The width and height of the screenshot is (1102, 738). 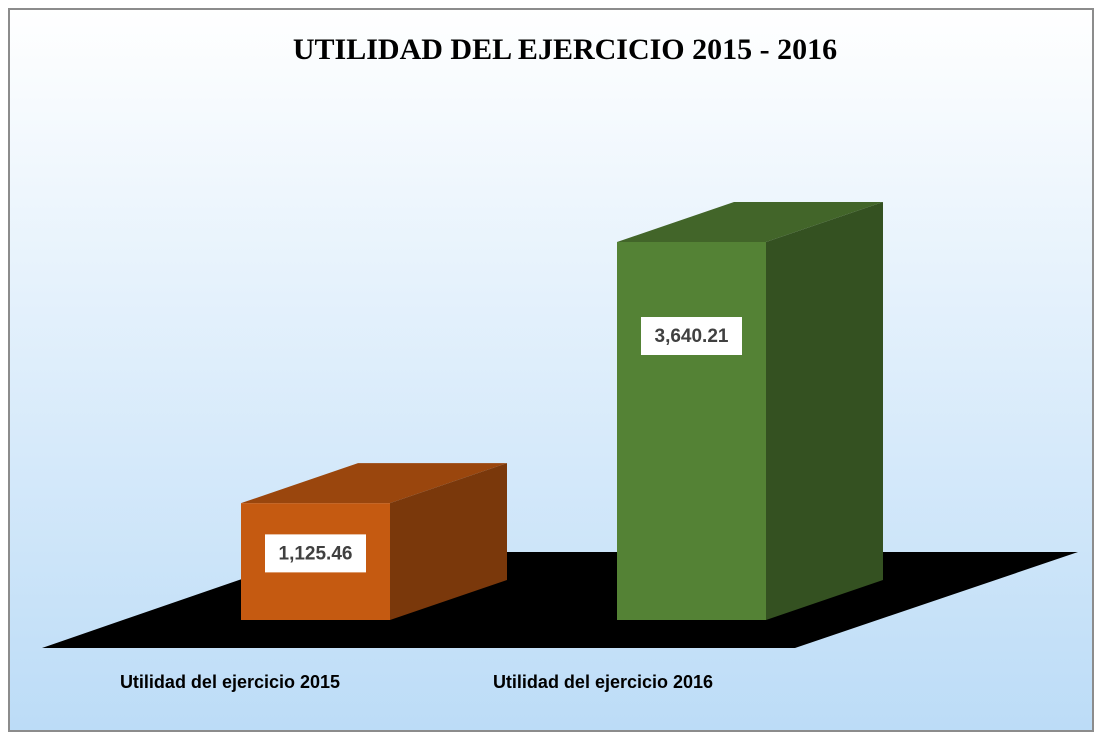 I want to click on chart-title: UTILIDAD DEL EJERCICIO 2015 - 2016, so click(x=565, y=49).